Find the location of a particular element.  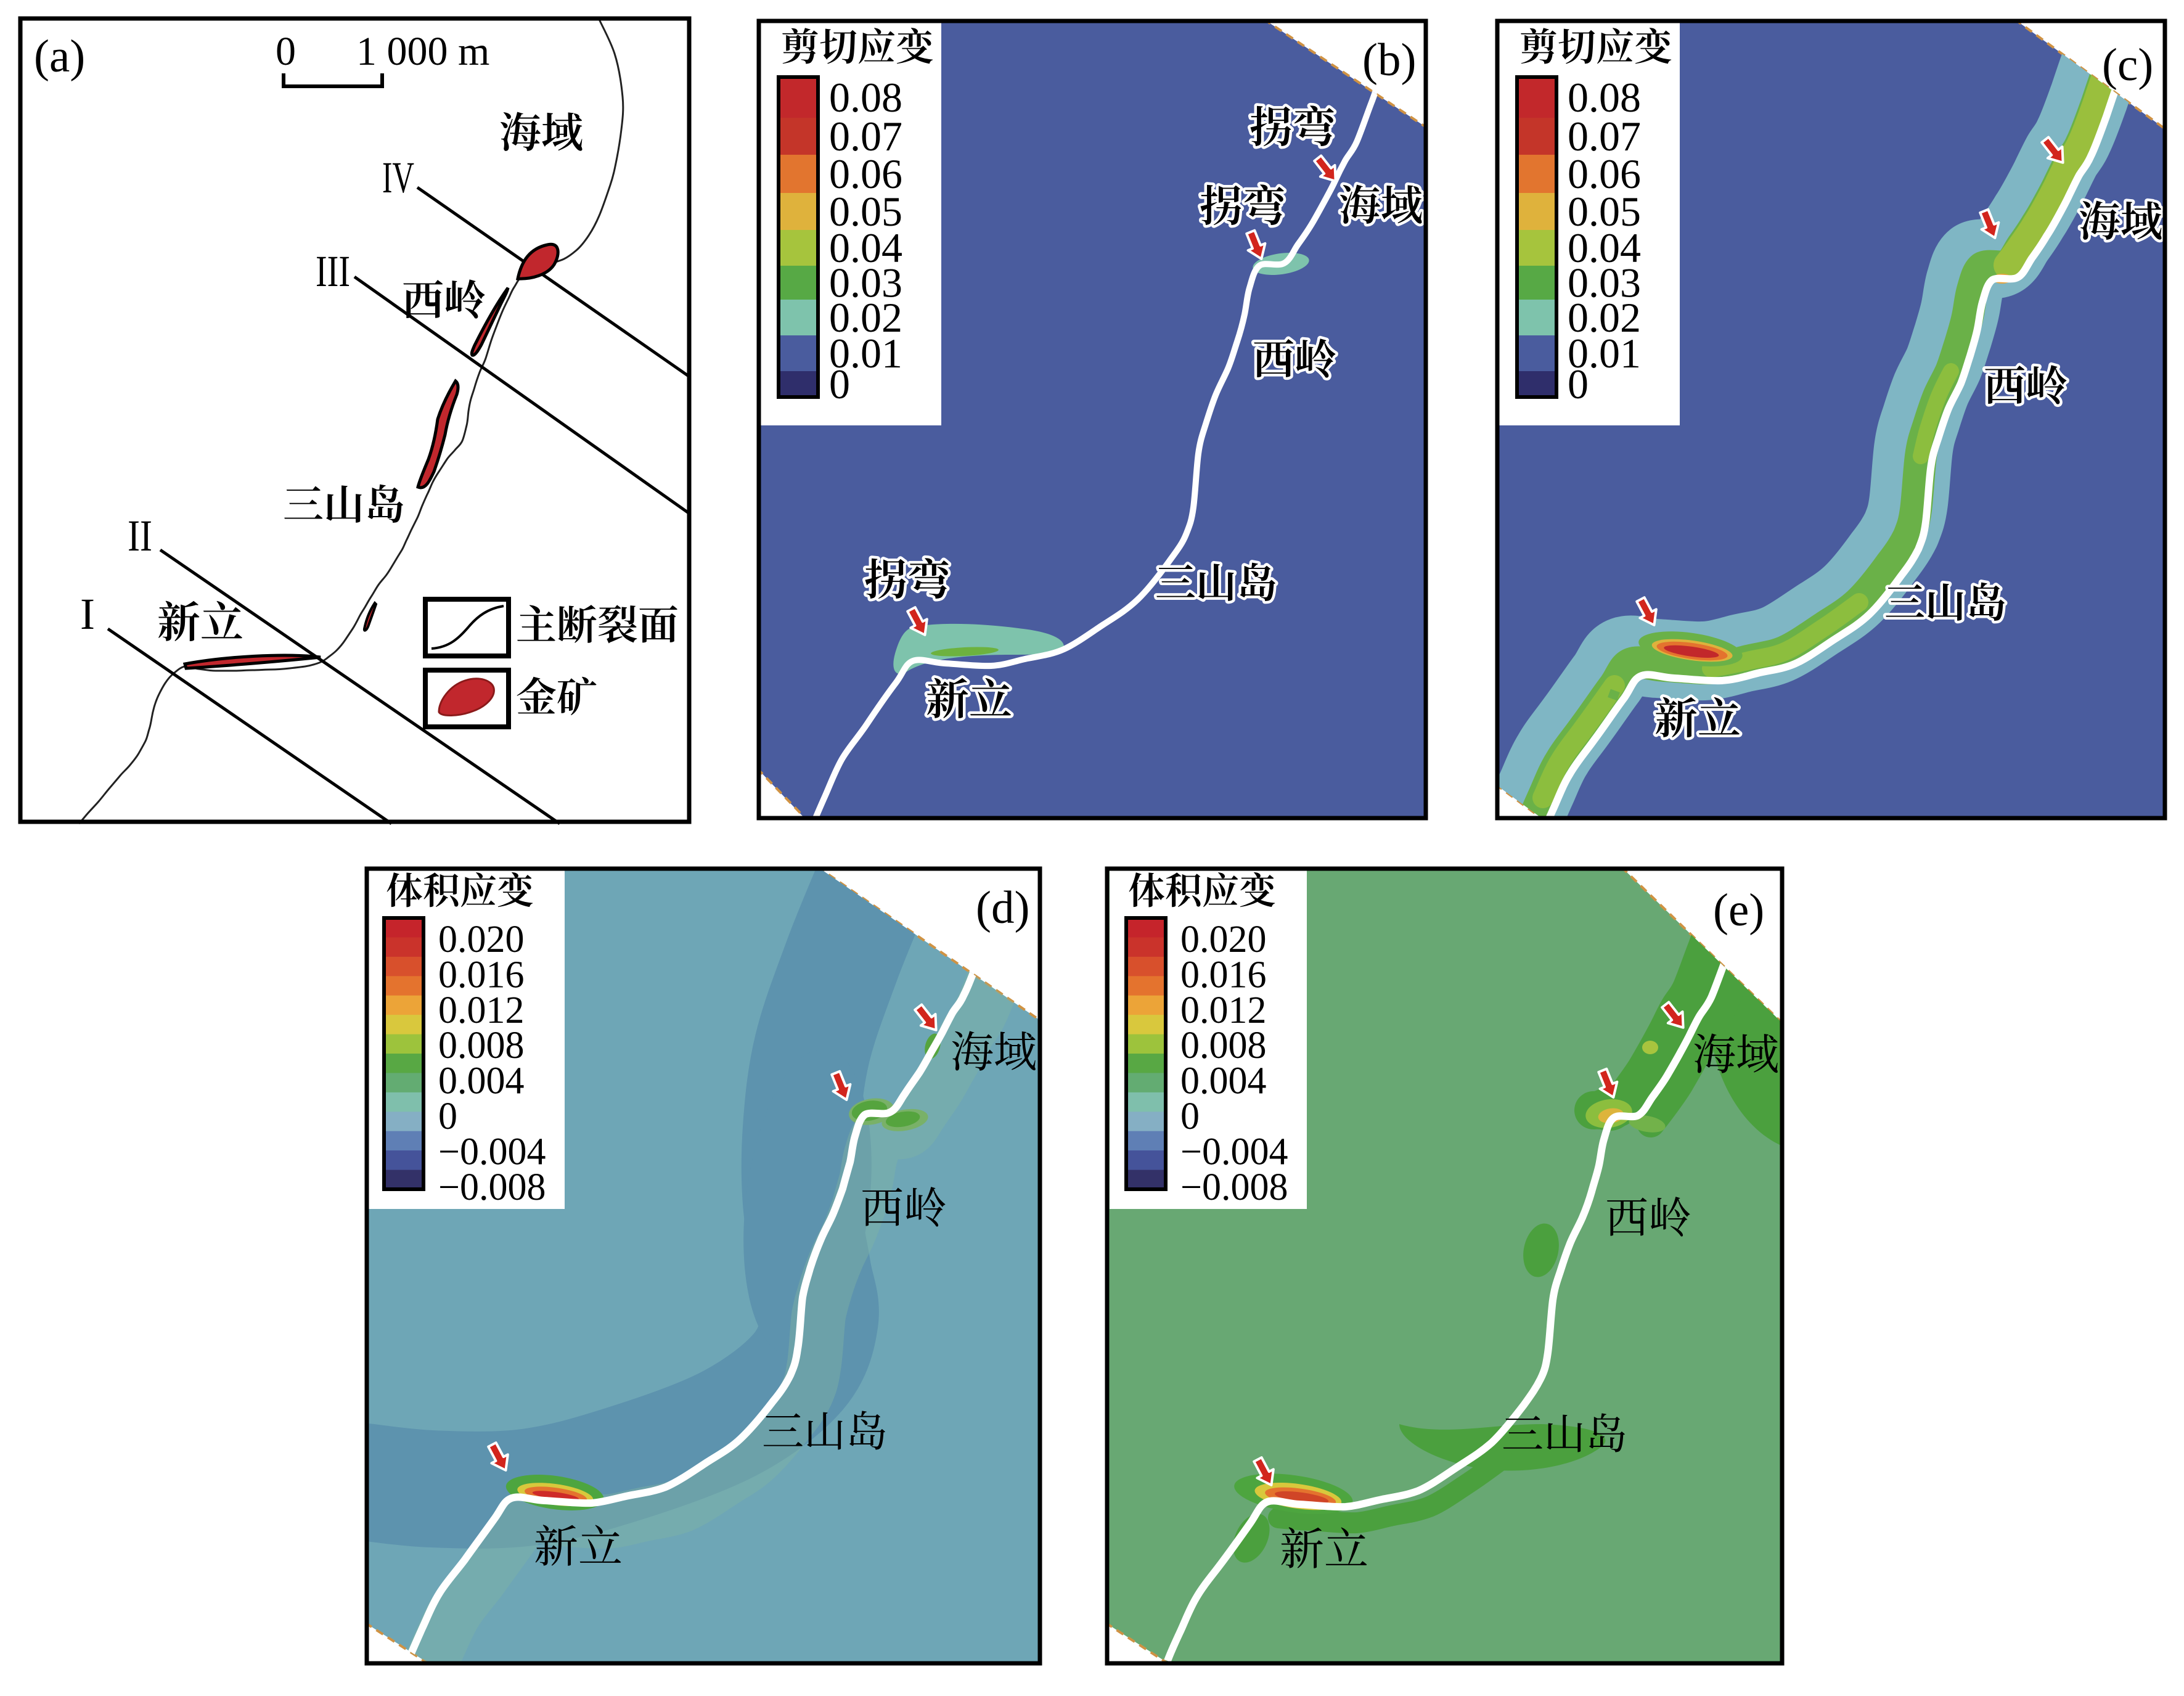

svg-text: I is located at coordinates (87, 614).